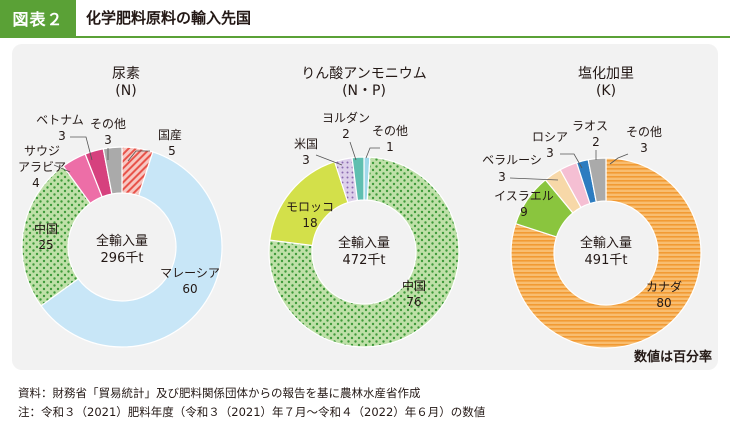 Image resolution: width=730 pixels, height=442 pixels. I want to click on slice-value: 1, so click(390, 147).